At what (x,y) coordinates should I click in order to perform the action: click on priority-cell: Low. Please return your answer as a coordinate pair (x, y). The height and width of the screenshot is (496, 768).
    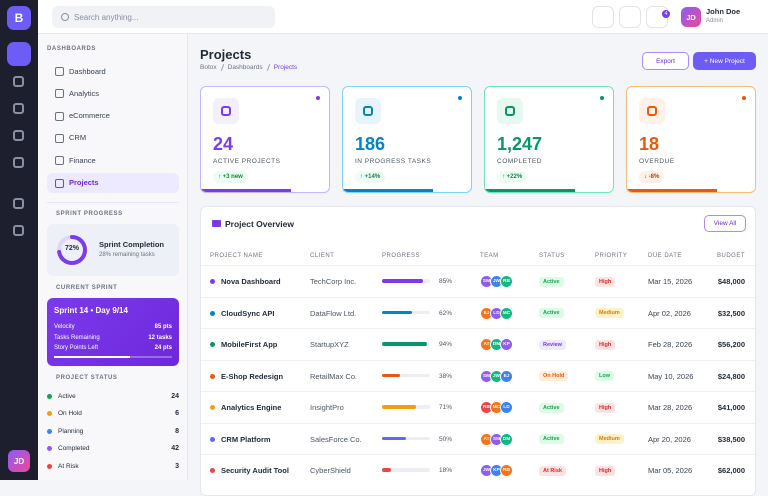
    Looking at the image, I should click on (604, 376).